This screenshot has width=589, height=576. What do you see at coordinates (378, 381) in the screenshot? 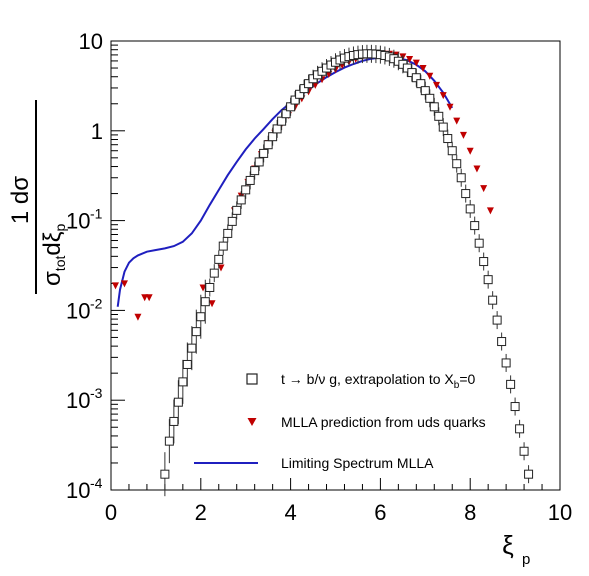
I see `legend-label-extrapolation: t → b/ν g, extrapolation to Xb=0` at bounding box center [378, 381].